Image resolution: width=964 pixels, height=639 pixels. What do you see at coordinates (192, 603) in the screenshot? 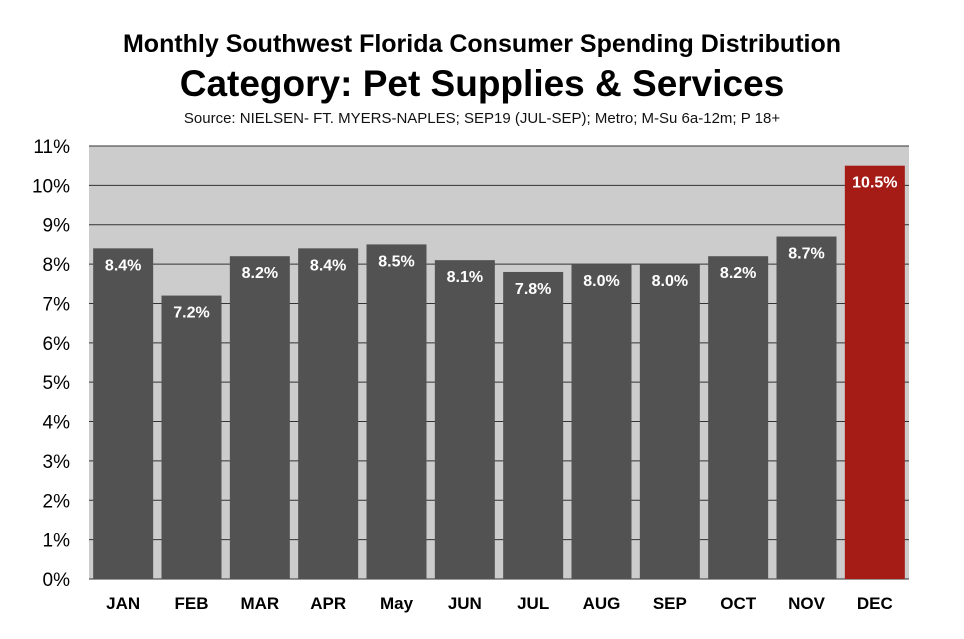
I see `x-tick-label: FEB` at bounding box center [192, 603].